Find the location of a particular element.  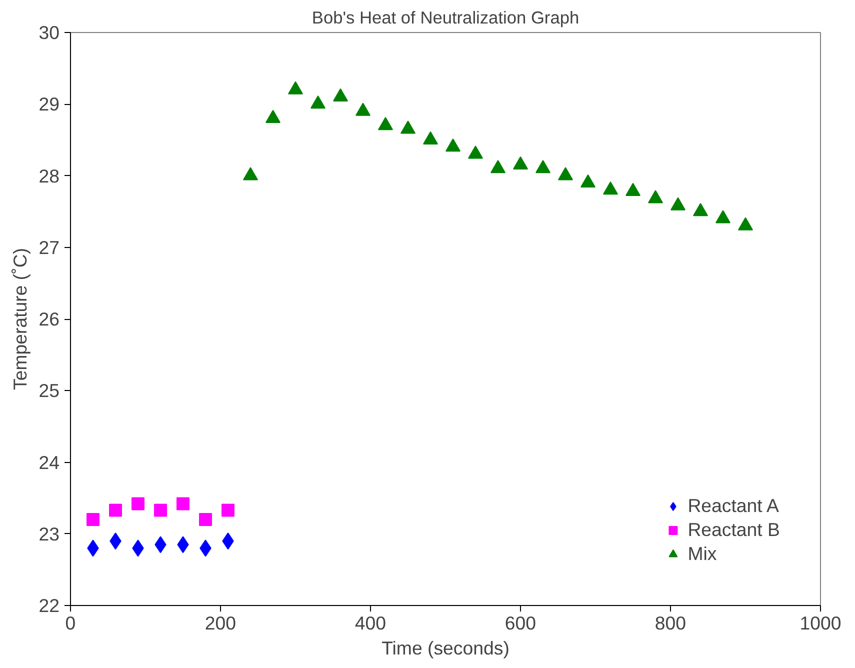

y-axis-title: Temperature (˚C) is located at coordinates (20, 319).